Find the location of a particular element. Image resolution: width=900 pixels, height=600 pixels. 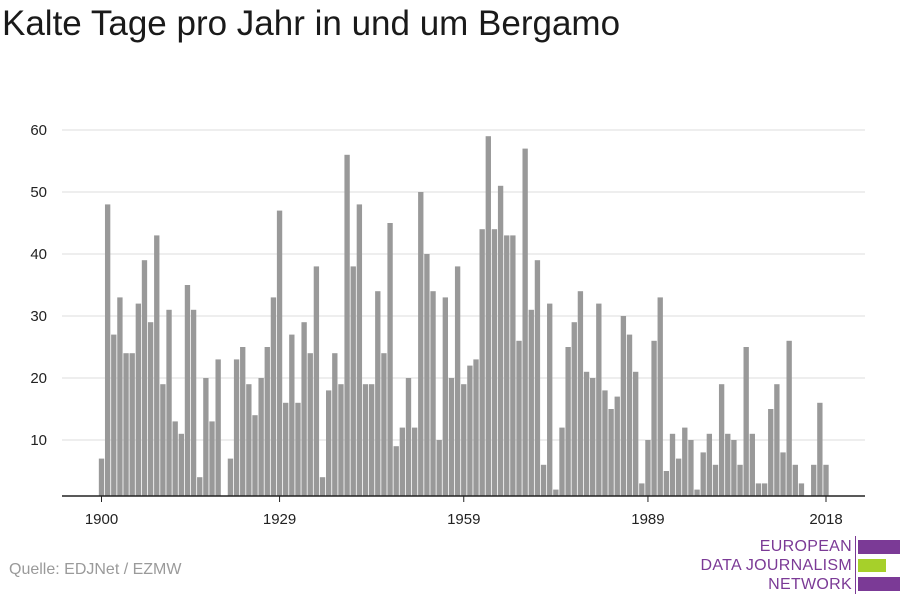

bar-1947 is located at coordinates (390, 359).